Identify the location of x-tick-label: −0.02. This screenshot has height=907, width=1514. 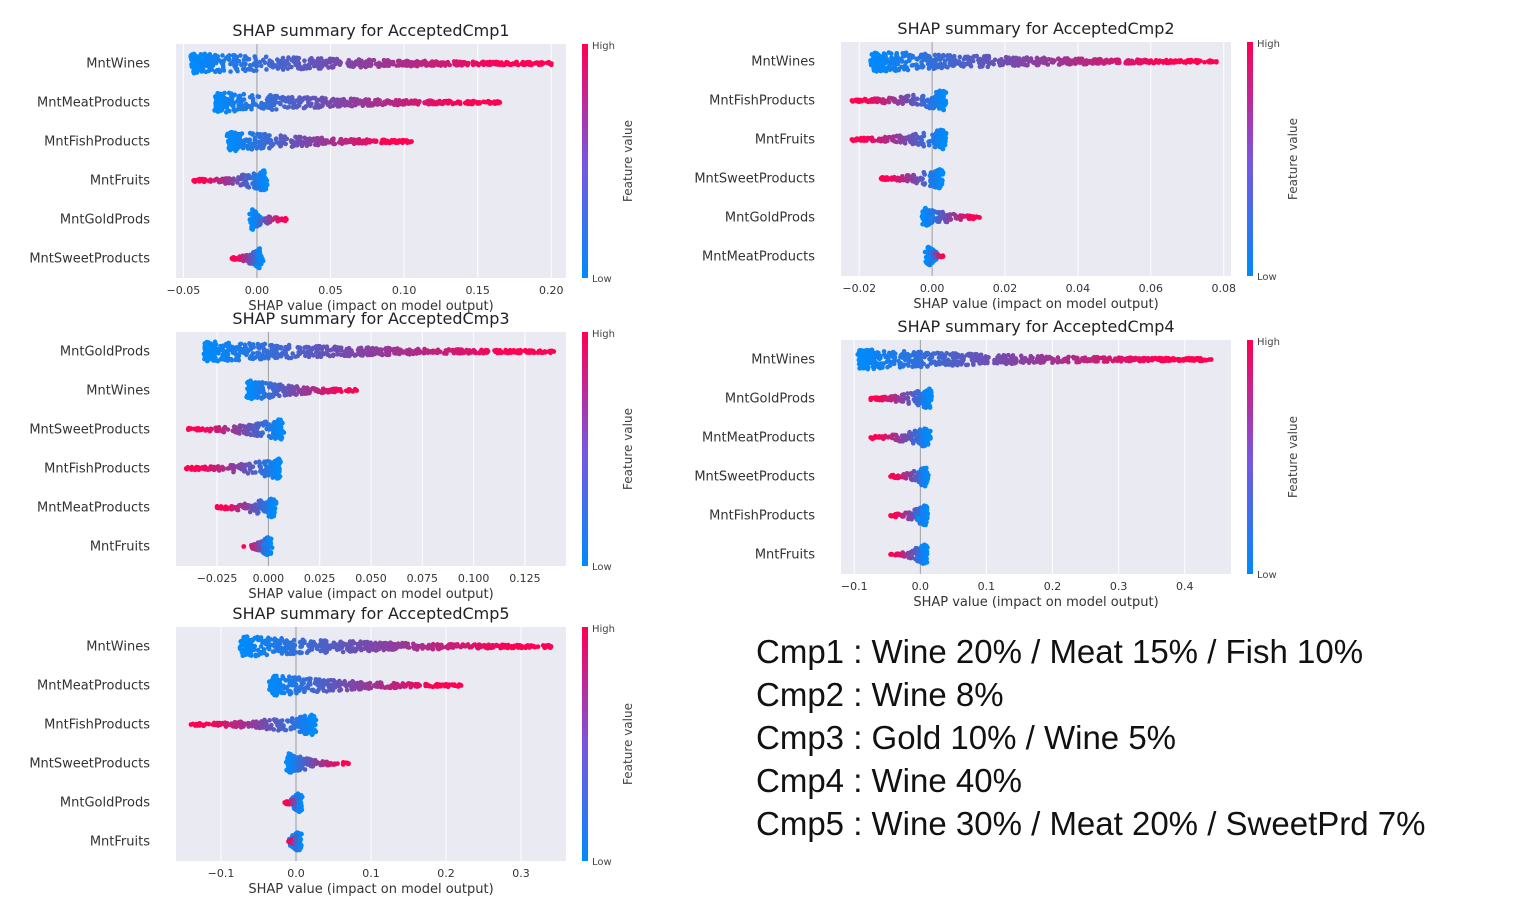
(859, 288).